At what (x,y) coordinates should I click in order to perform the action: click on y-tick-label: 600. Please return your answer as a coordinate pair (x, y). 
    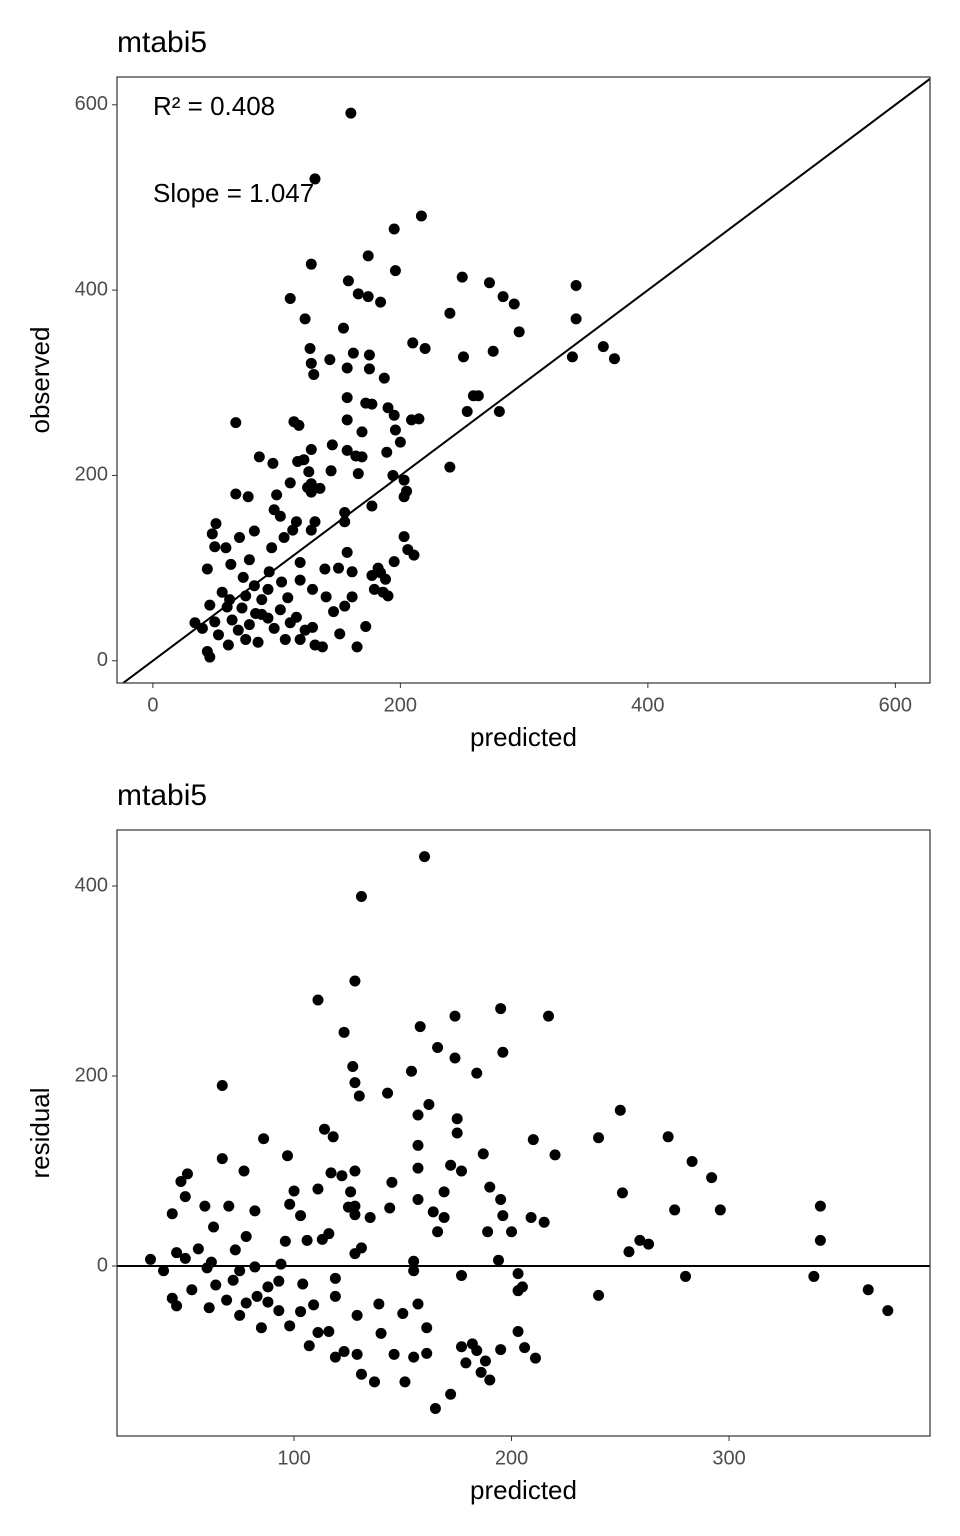
    Looking at the image, I should click on (91, 104).